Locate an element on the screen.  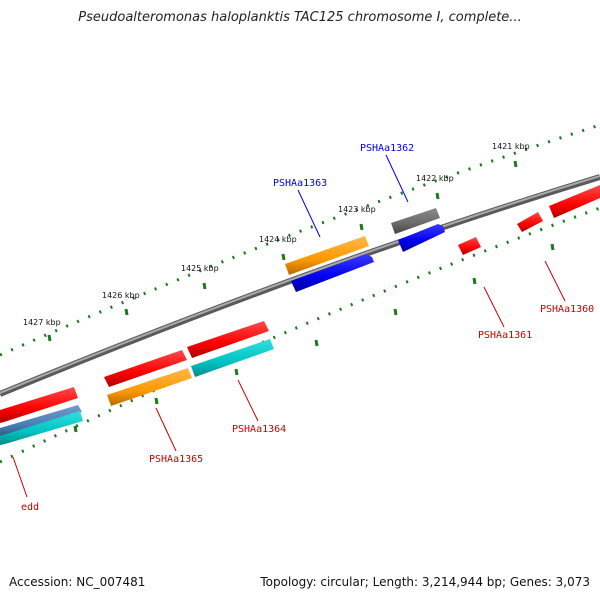
gene-label: PSHAa1365 is located at coordinates (176, 459).